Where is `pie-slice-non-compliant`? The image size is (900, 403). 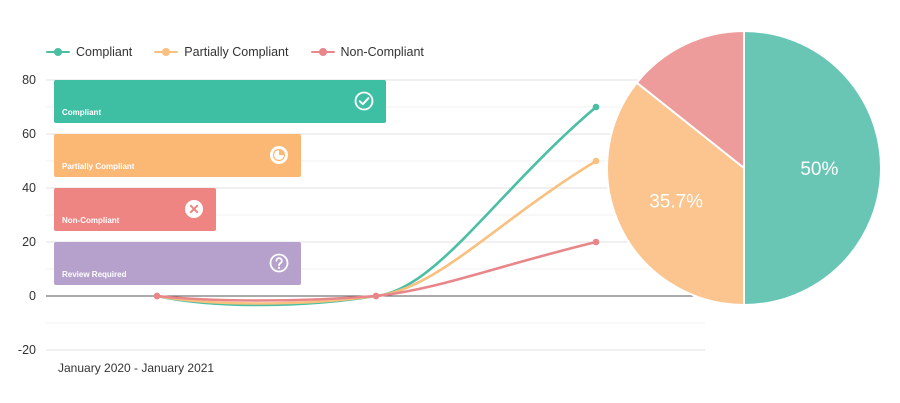
pie-slice-non-compliant is located at coordinates (690, 100).